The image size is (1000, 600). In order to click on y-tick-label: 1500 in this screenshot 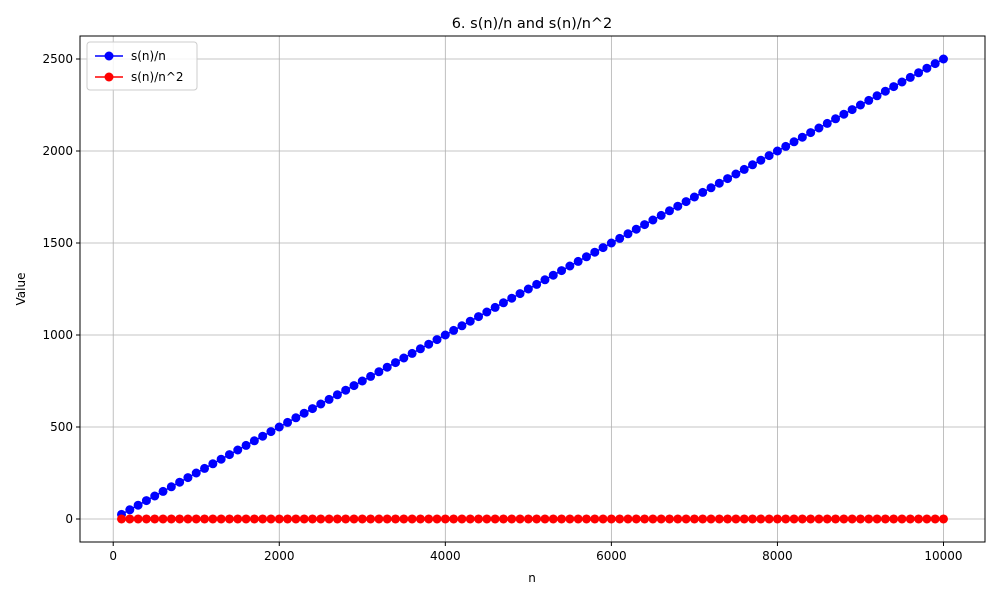, I will do `click(57, 243)`.